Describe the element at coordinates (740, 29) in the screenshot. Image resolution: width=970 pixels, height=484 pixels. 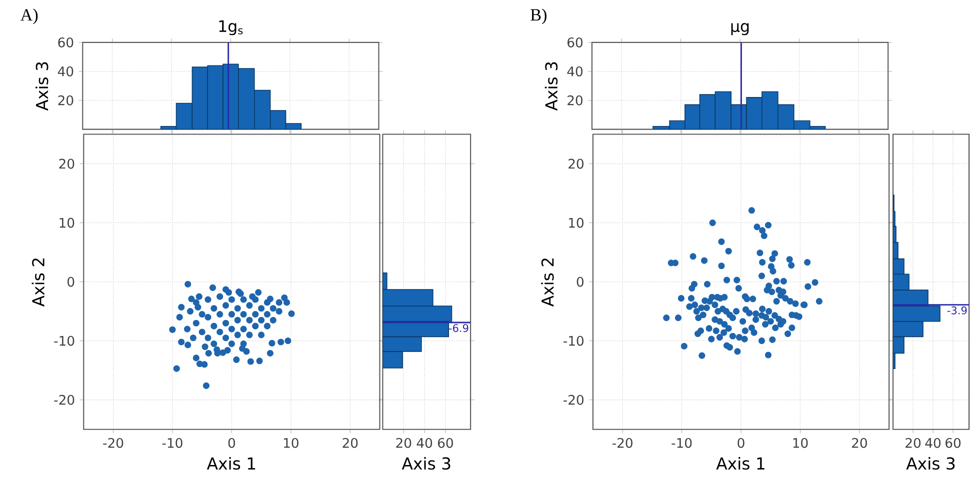
I see `chart-title: μg` at that location.